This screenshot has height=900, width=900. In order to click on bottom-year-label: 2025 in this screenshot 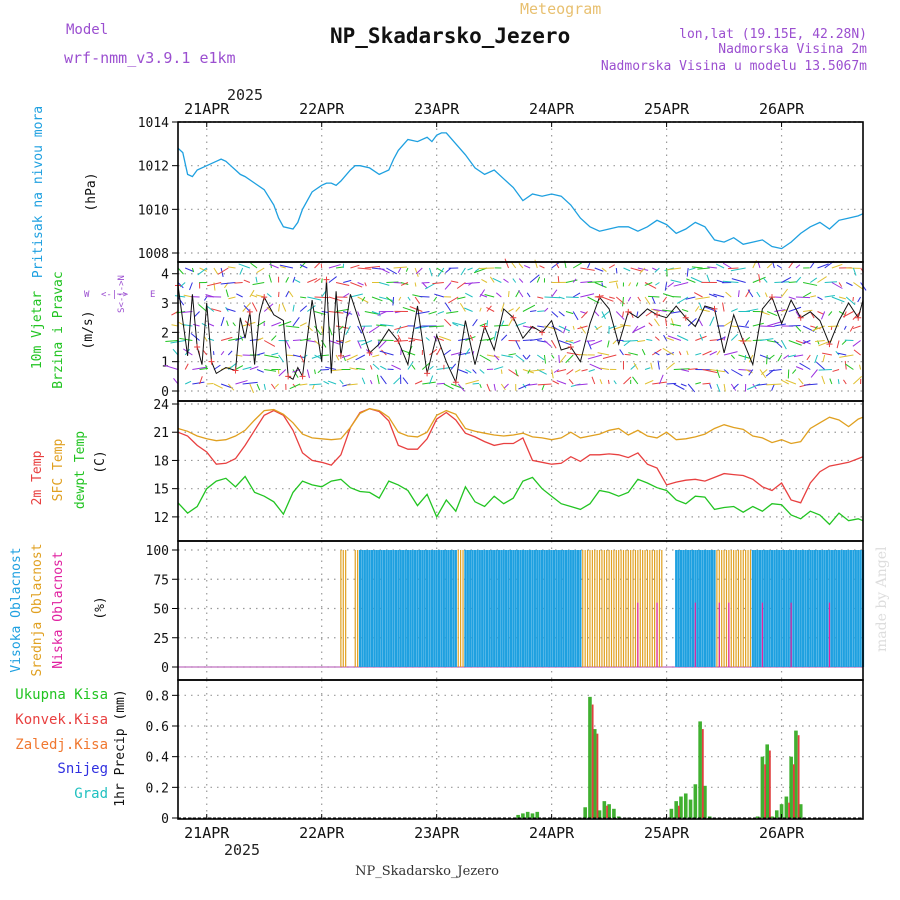, I will do `click(242, 850)`.